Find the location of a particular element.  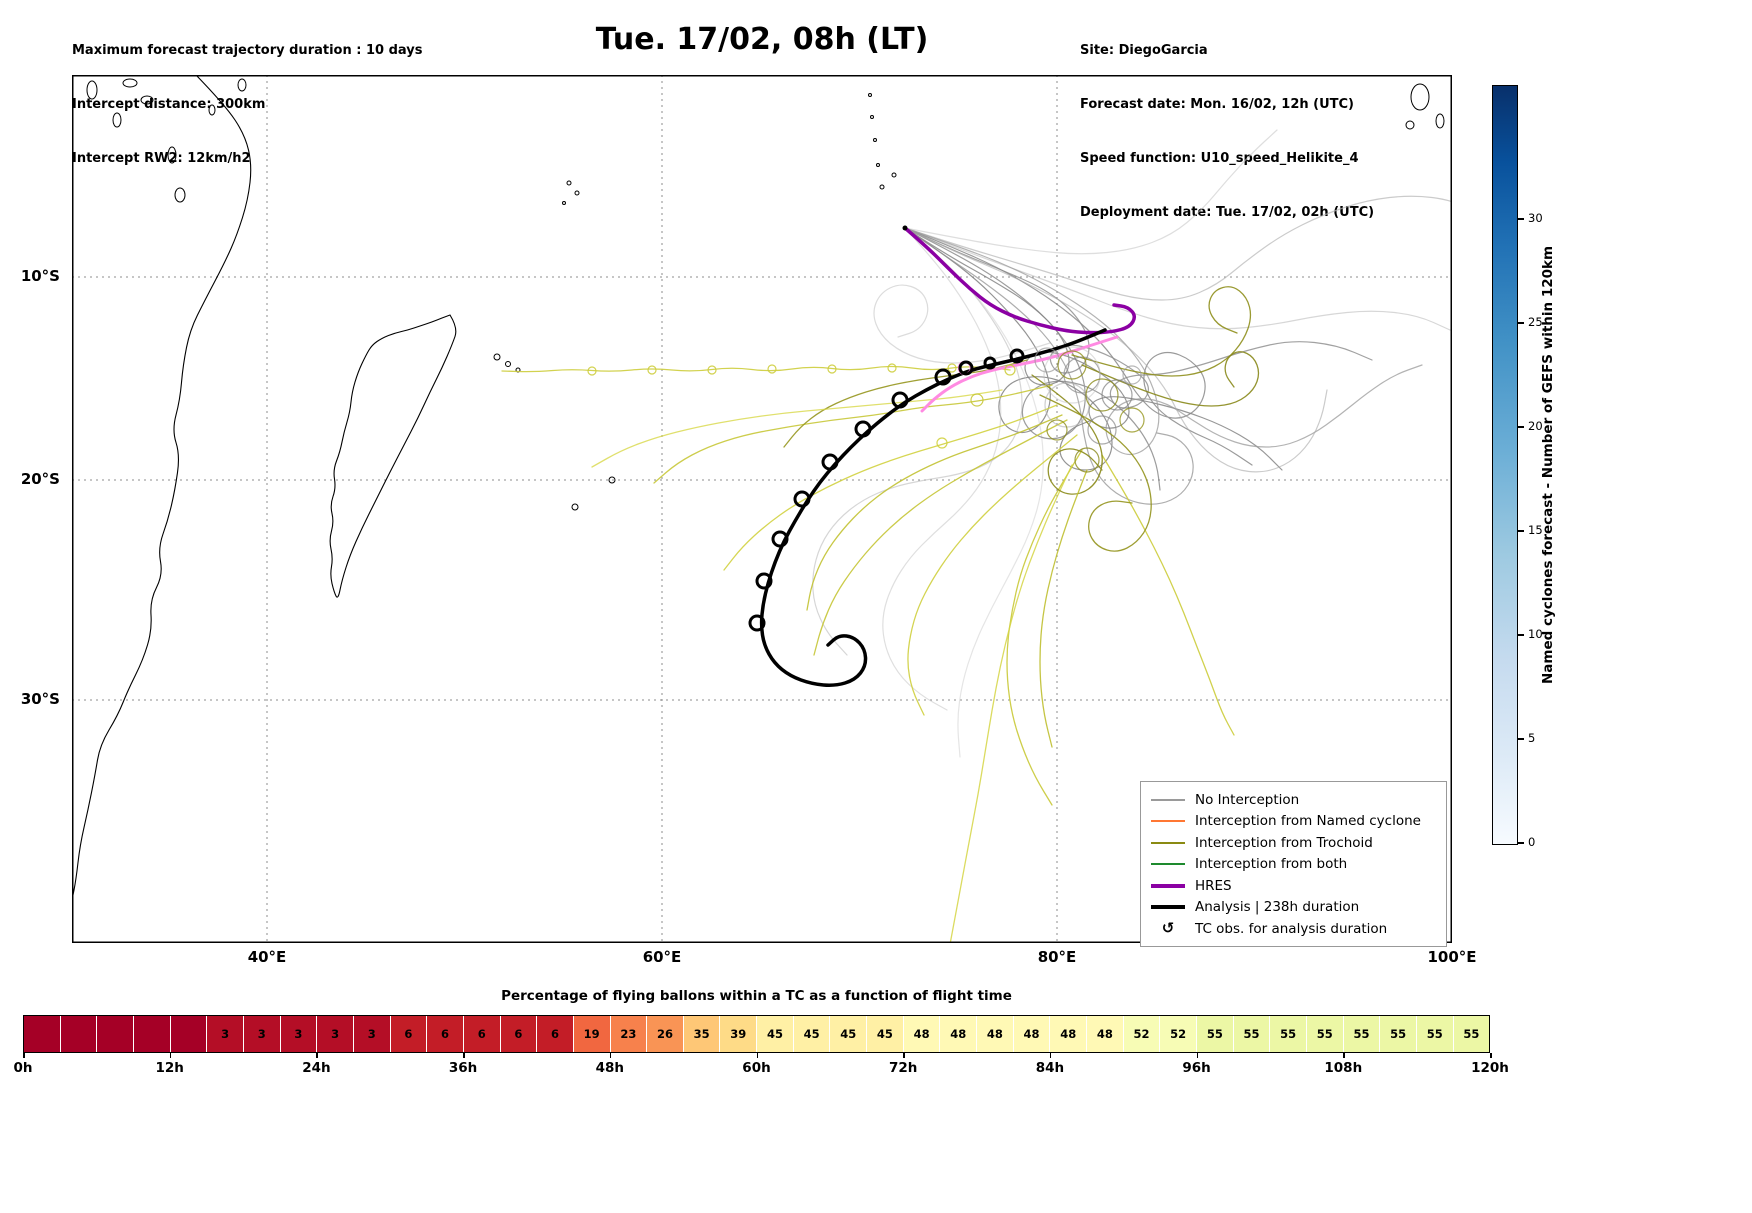

lon-tick-label: 40°E is located at coordinates (267, 957).